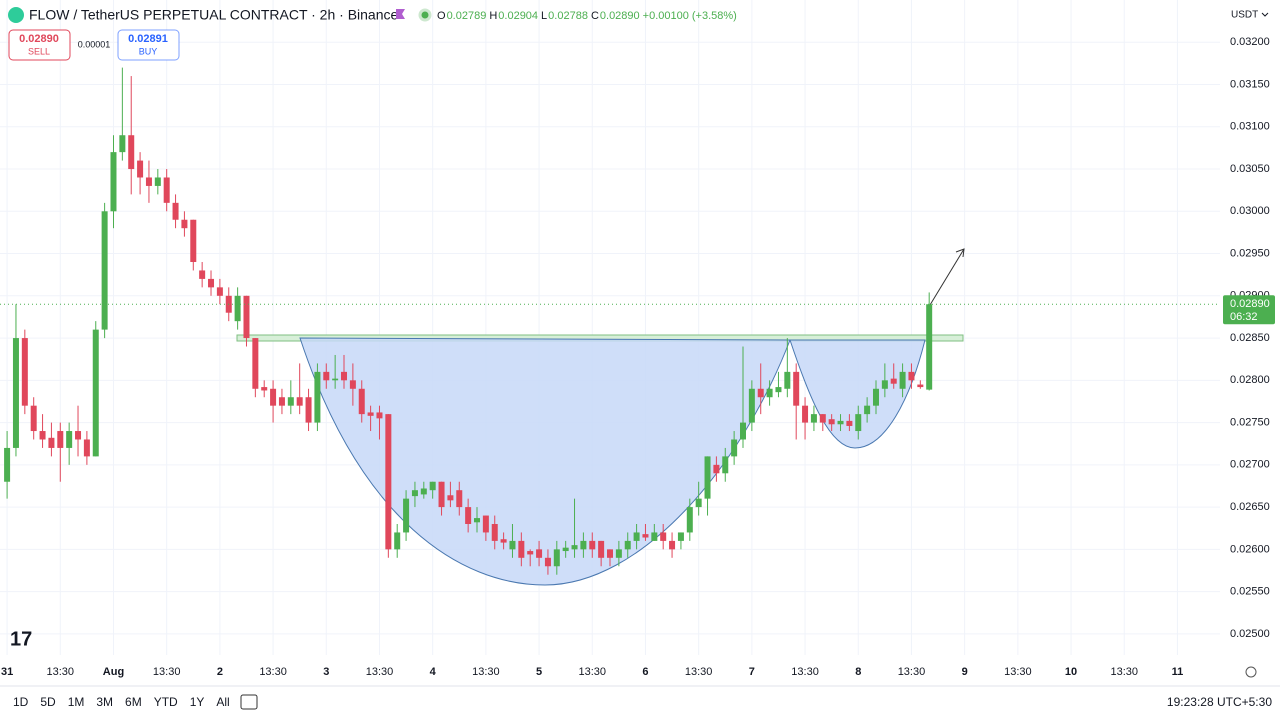  I want to click on buy-button, so click(148, 45).